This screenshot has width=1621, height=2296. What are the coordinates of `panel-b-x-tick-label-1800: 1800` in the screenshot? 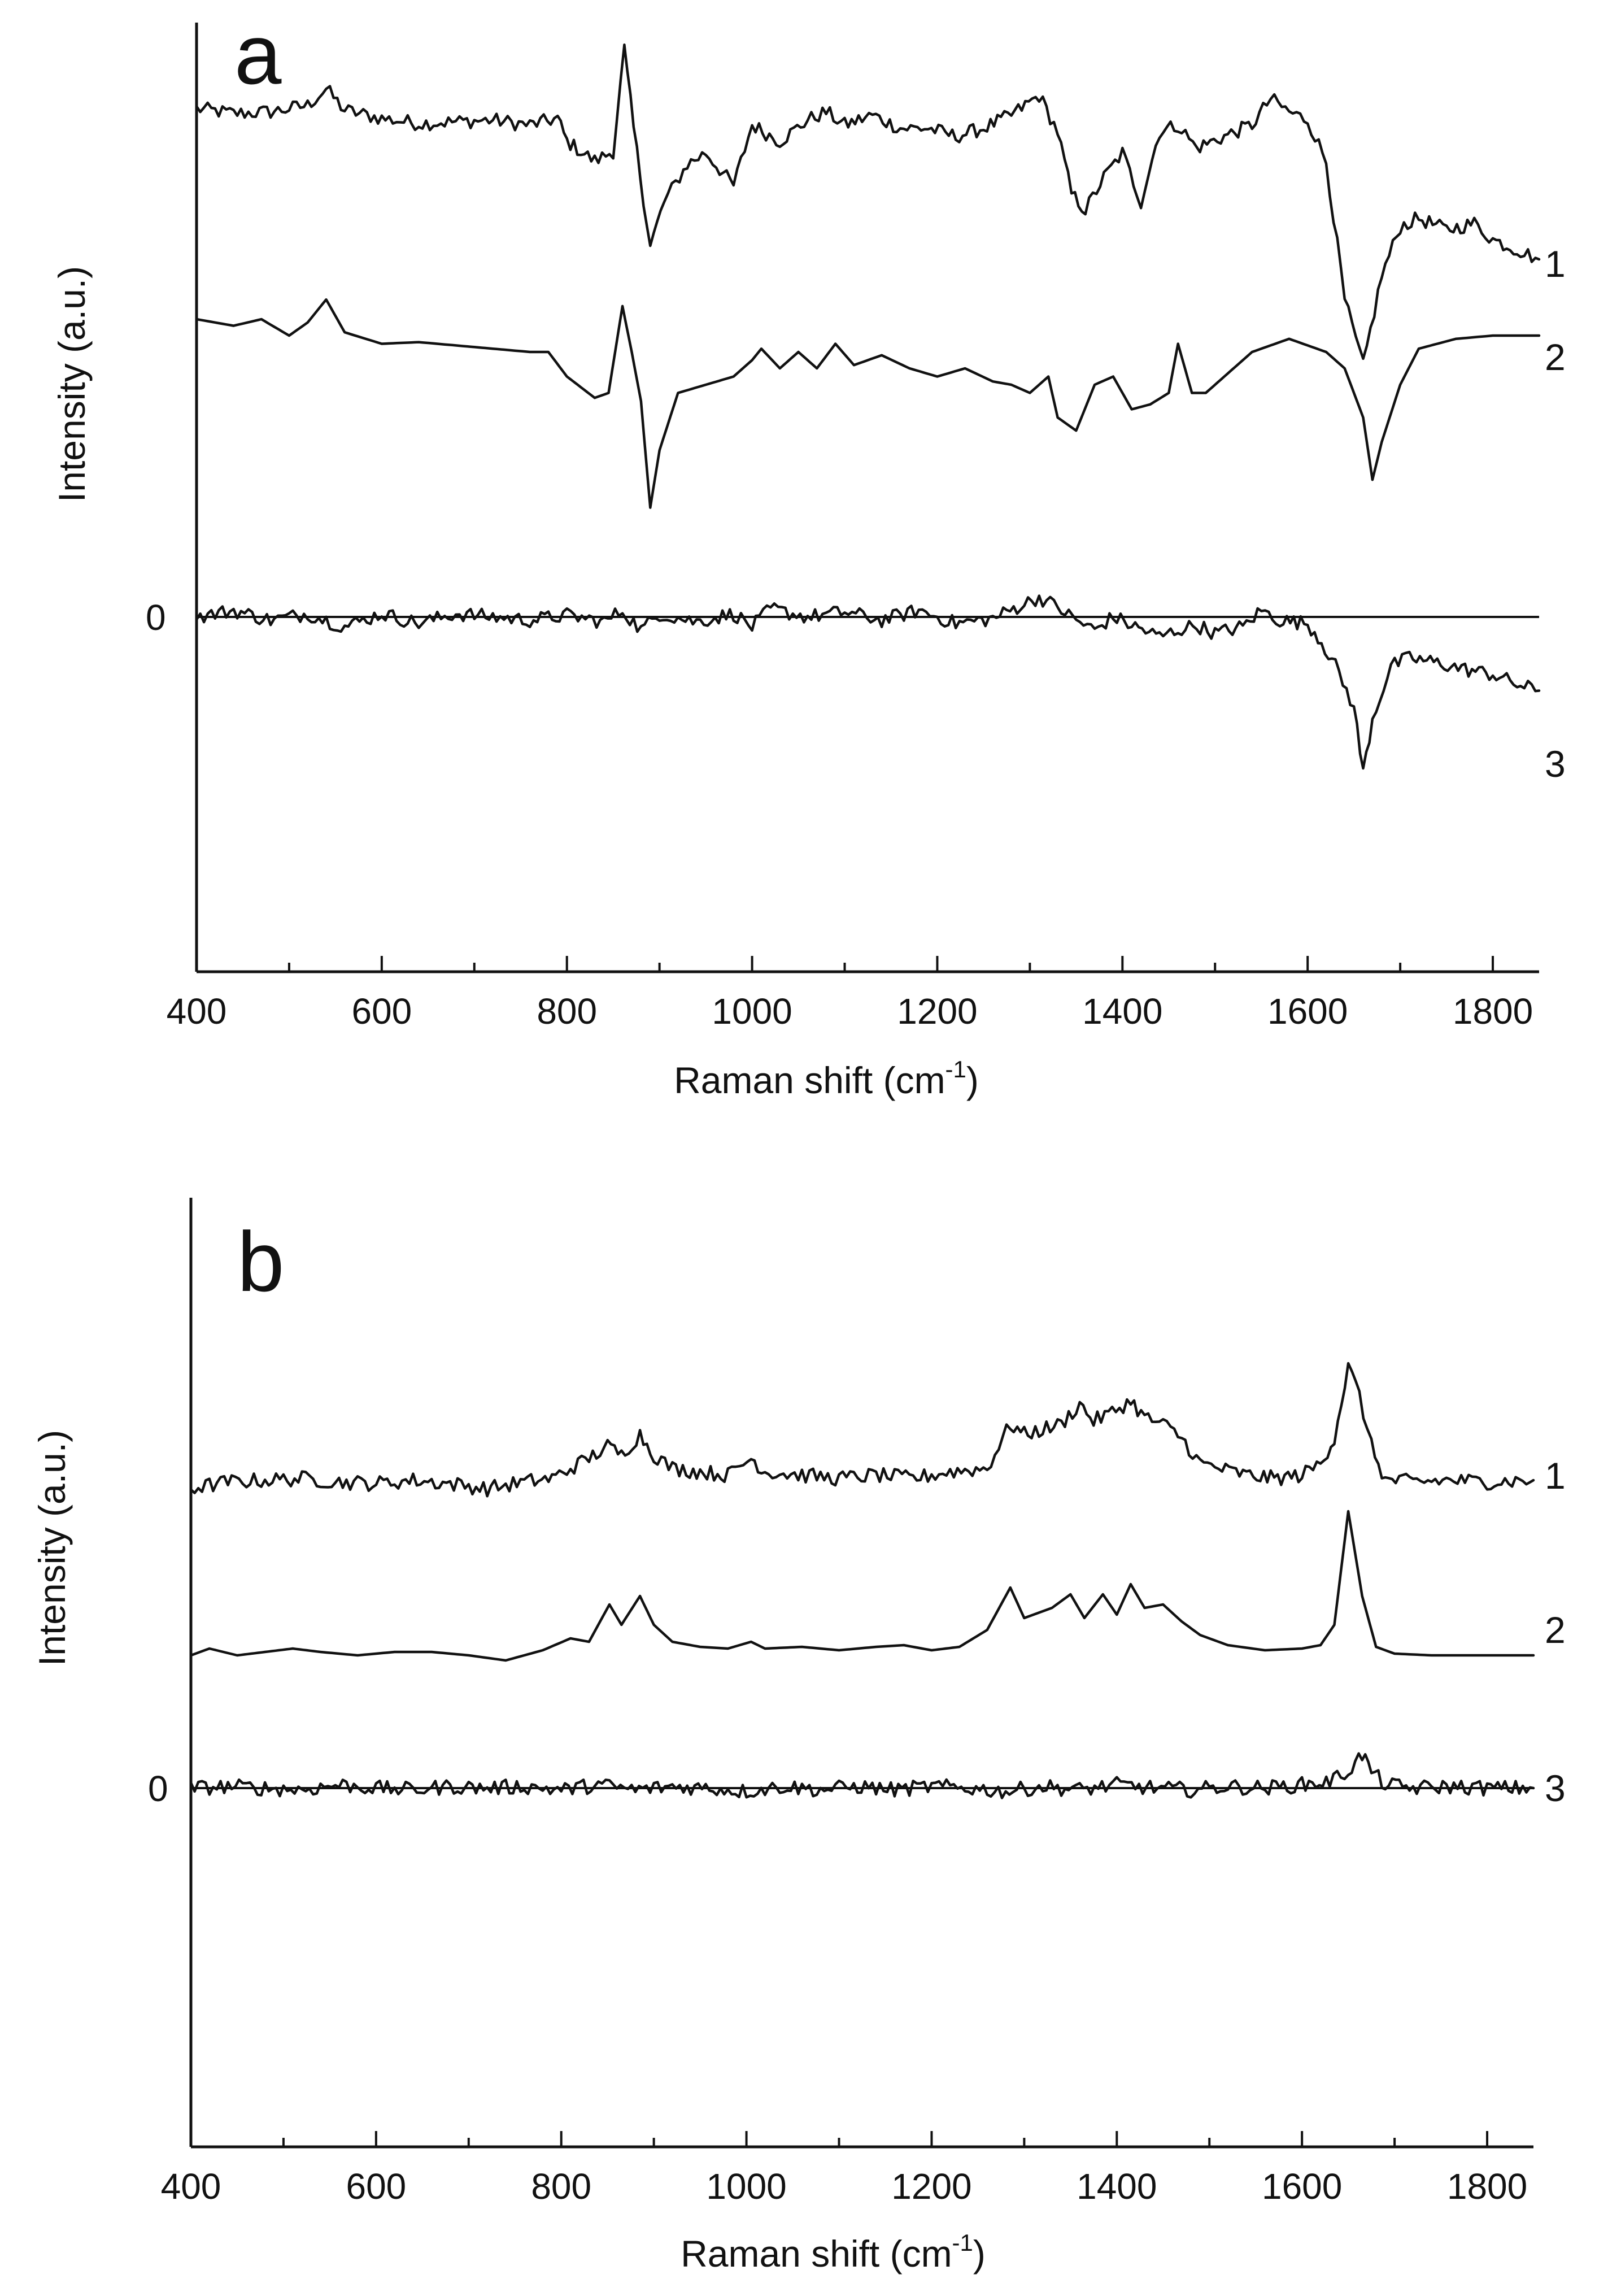 It's located at (1487, 2186).